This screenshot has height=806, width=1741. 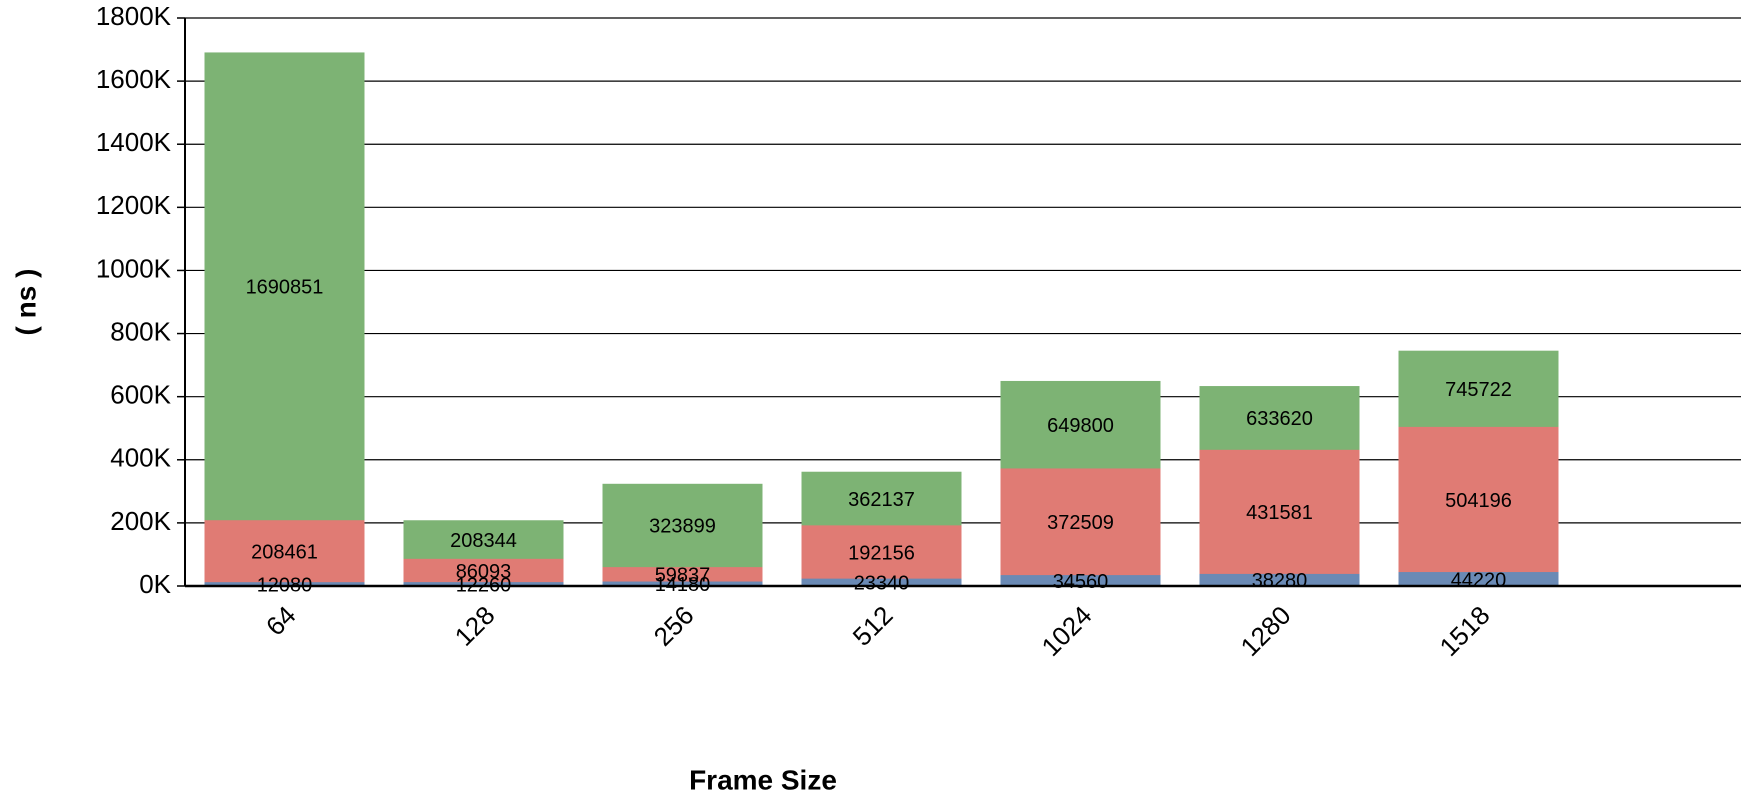 What do you see at coordinates (281, 621) in the screenshot?
I see `x-tick-label: 64` at bounding box center [281, 621].